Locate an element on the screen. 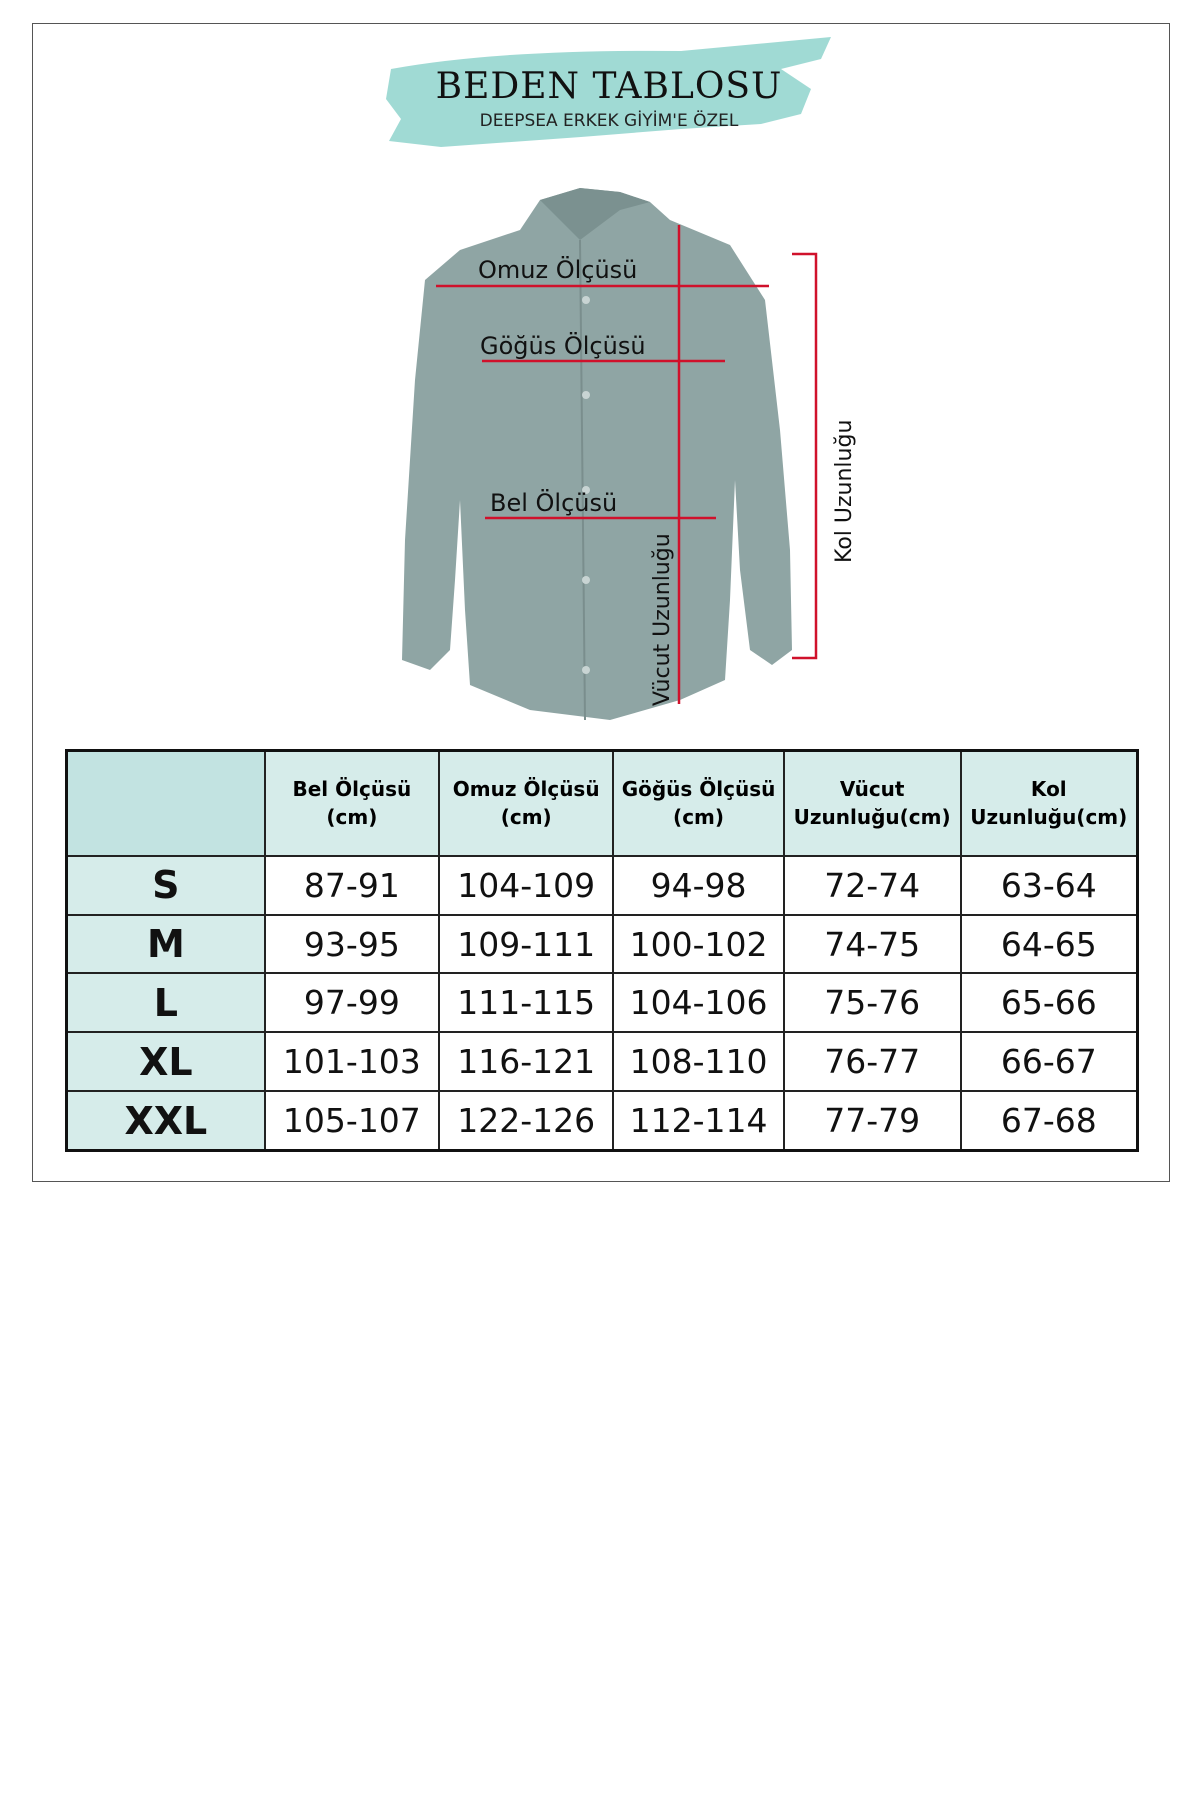  shirt-diagram is located at coordinates (610, 454).